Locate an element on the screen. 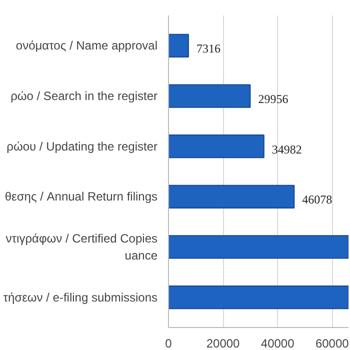  y-tick-label: τήσεων / e-filing submissions is located at coordinates (80, 297).